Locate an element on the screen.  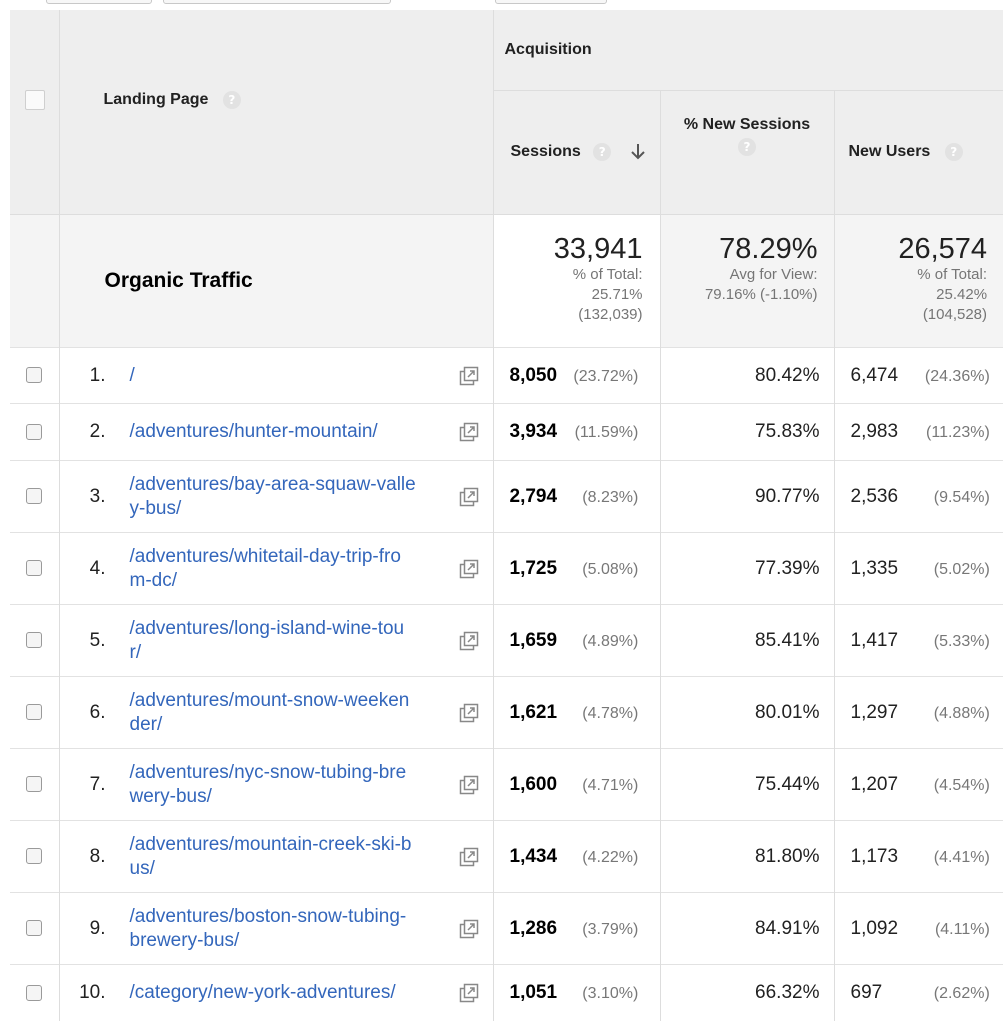
new-users-value: 2,536 is located at coordinates (874, 496).